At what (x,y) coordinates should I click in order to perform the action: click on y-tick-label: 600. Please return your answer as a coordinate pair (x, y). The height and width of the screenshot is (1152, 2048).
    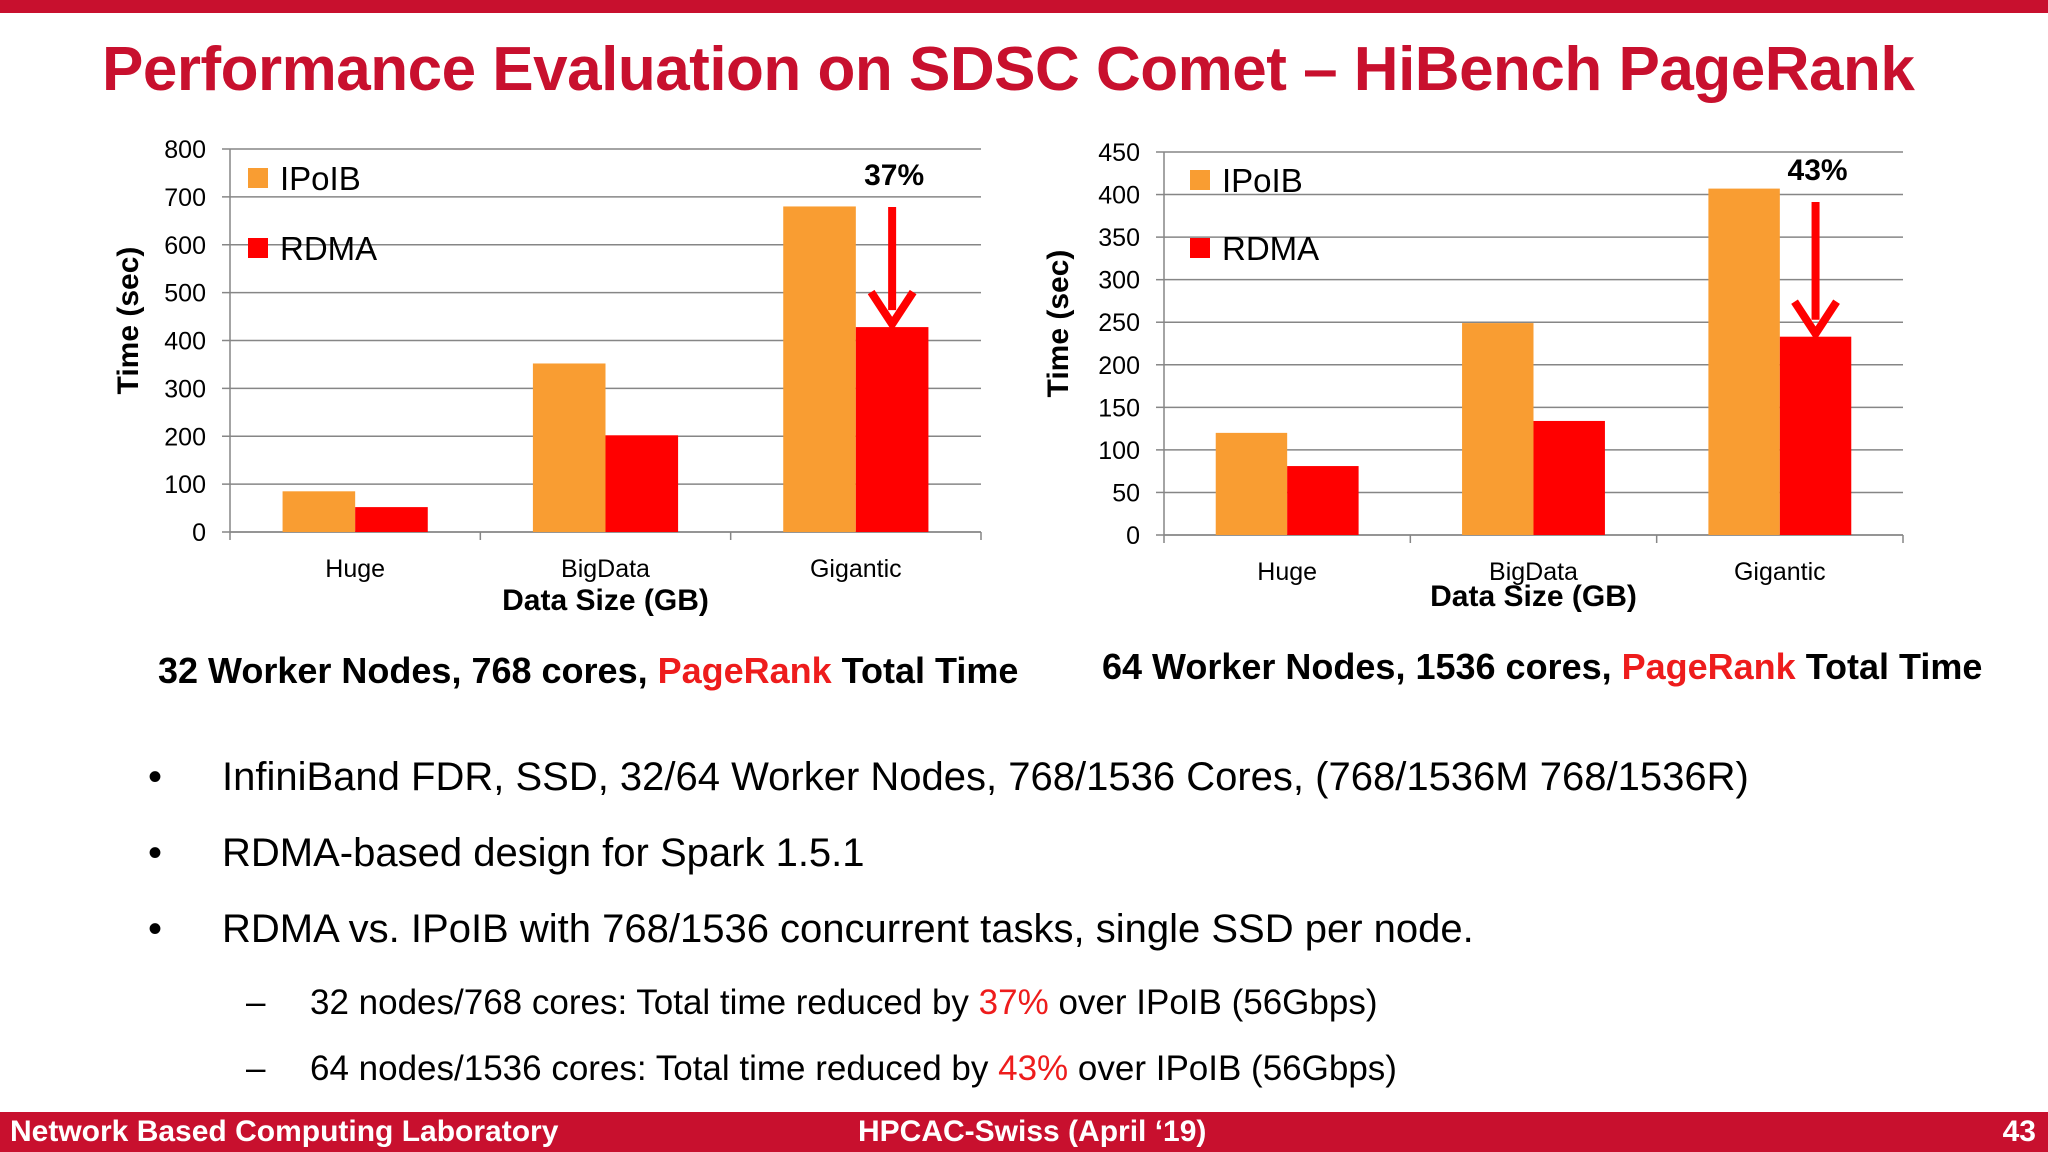
    Looking at the image, I should click on (185, 246).